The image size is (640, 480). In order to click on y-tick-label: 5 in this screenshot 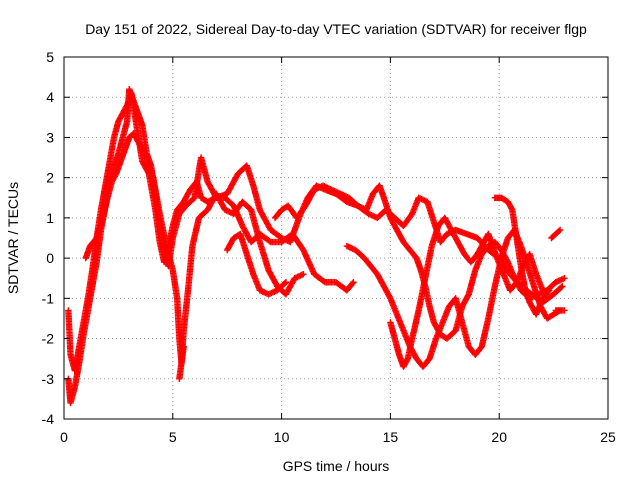, I will do `click(50, 57)`.